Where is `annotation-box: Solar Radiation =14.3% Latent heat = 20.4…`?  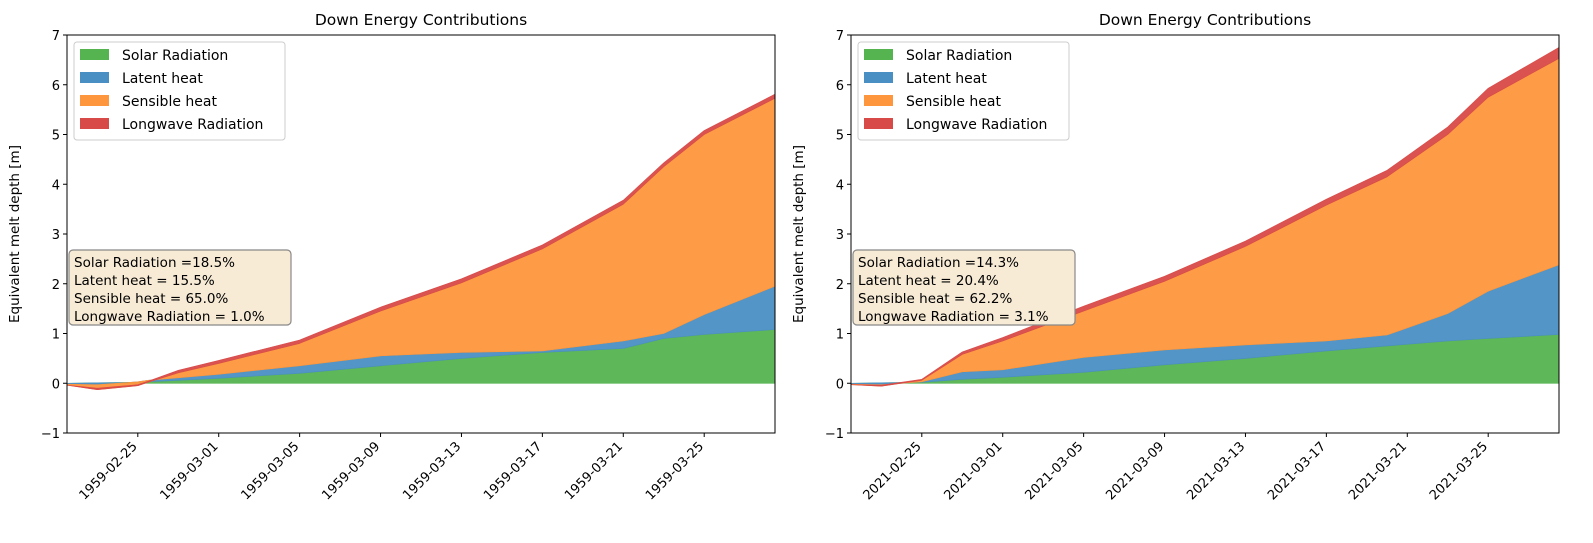
annotation-box: Solar Radiation =14.3% Latent heat = 20.4… is located at coordinates (964, 287).